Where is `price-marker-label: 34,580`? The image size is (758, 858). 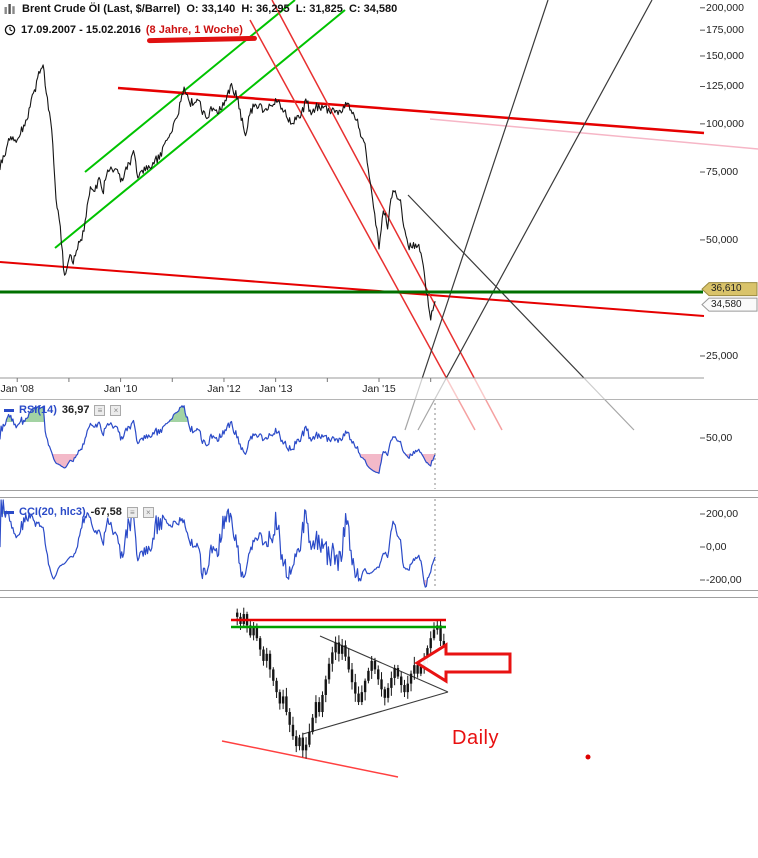 price-marker-label: 34,580 is located at coordinates (726, 304).